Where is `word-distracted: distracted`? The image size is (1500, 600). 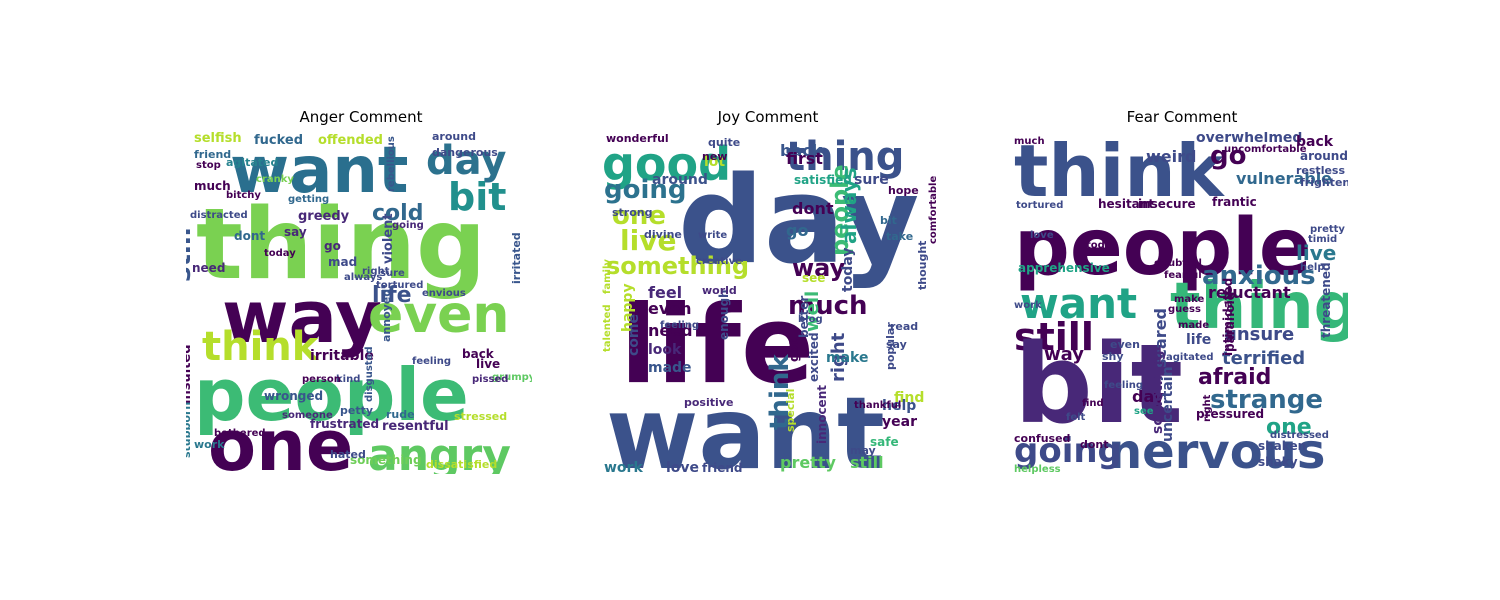
word-distracted: distracted is located at coordinates (219, 215).